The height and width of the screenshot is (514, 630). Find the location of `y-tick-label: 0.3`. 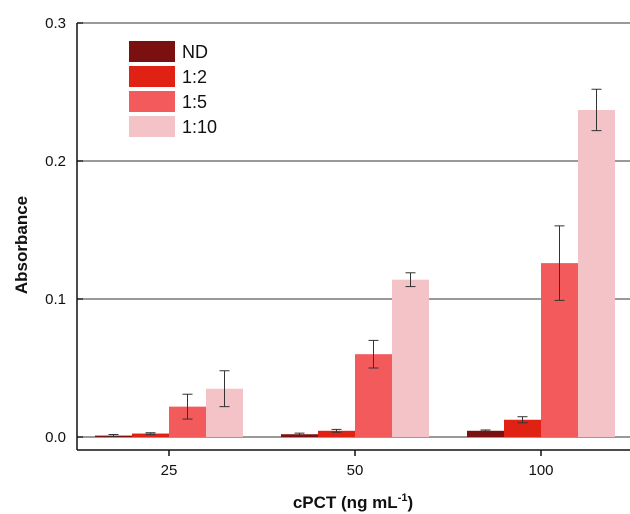

y-tick-label: 0.3 is located at coordinates (55, 23).